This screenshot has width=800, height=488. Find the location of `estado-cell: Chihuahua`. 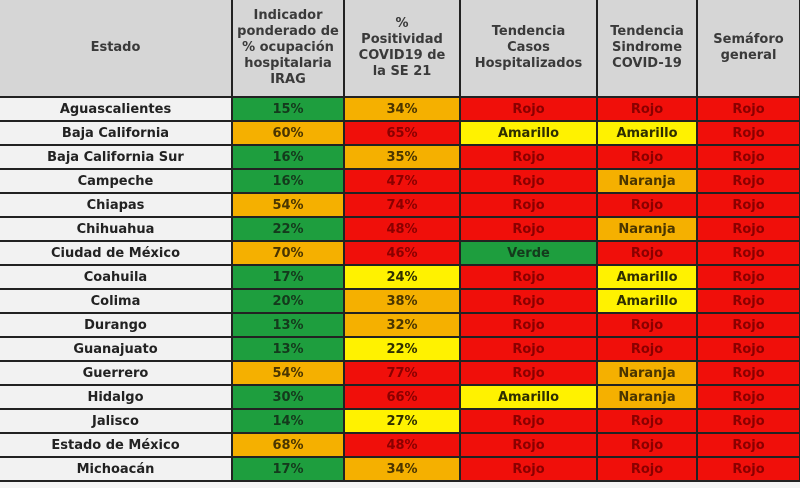

estado-cell: Chihuahua is located at coordinates (116, 229).